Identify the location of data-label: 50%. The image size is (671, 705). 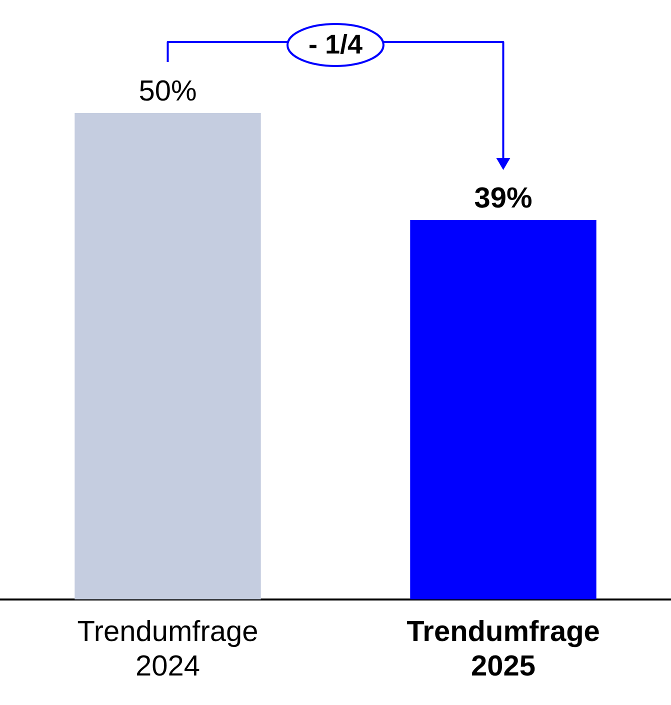
(167, 92).